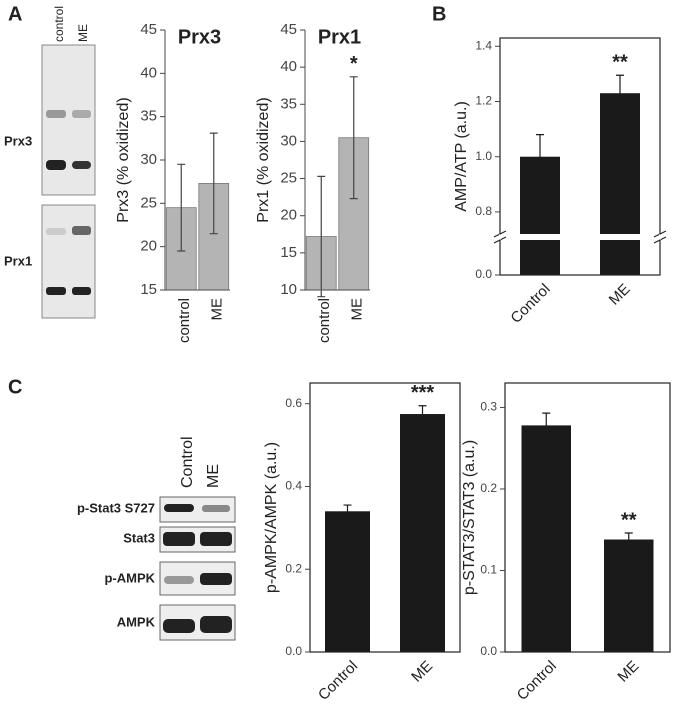 The width and height of the screenshot is (685, 716). Describe the element at coordinates (293, 403) in the screenshot. I see `y-tick-label: 0.6` at that location.